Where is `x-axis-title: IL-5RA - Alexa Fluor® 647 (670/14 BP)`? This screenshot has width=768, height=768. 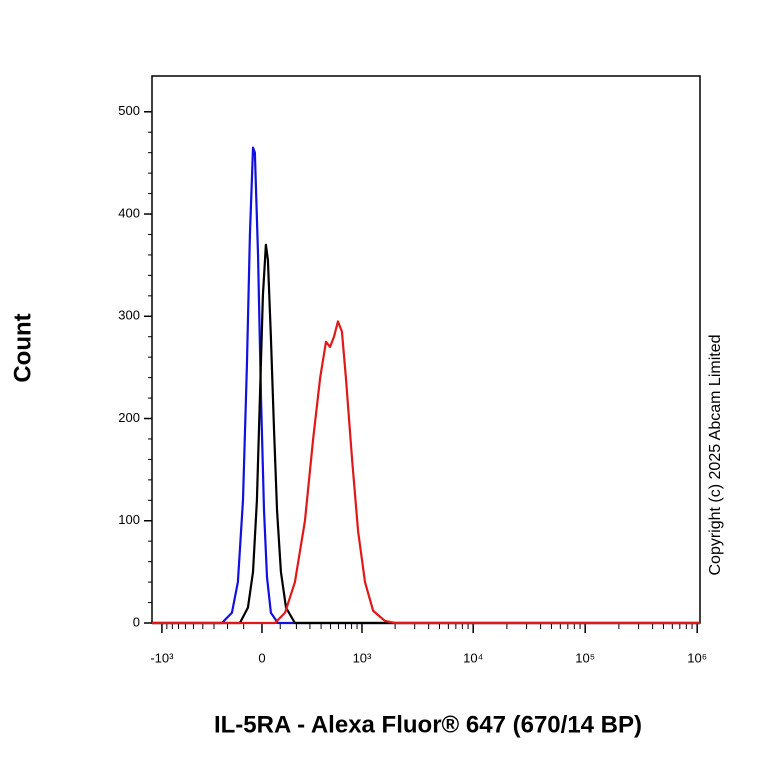 x-axis-title: IL-5RA - Alexa Fluor® 647 (670/14 BP) is located at coordinates (428, 724).